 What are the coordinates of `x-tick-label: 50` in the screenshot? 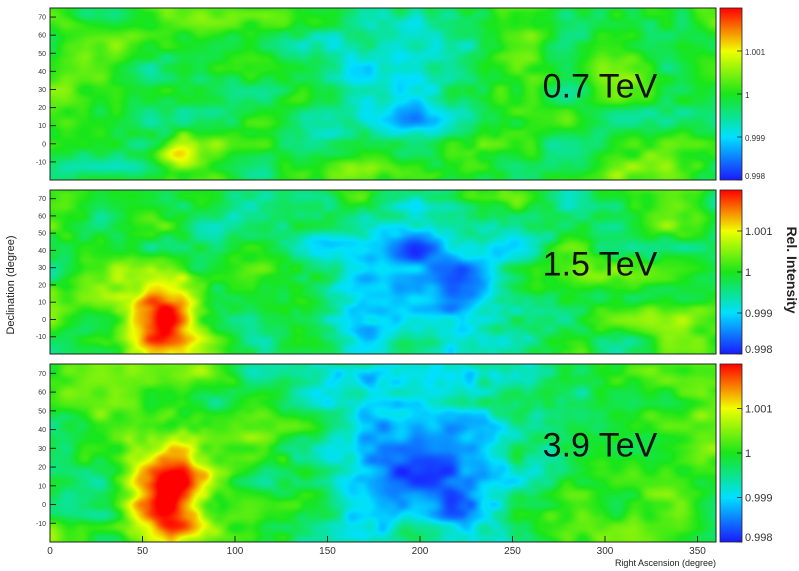 It's located at (143, 551).